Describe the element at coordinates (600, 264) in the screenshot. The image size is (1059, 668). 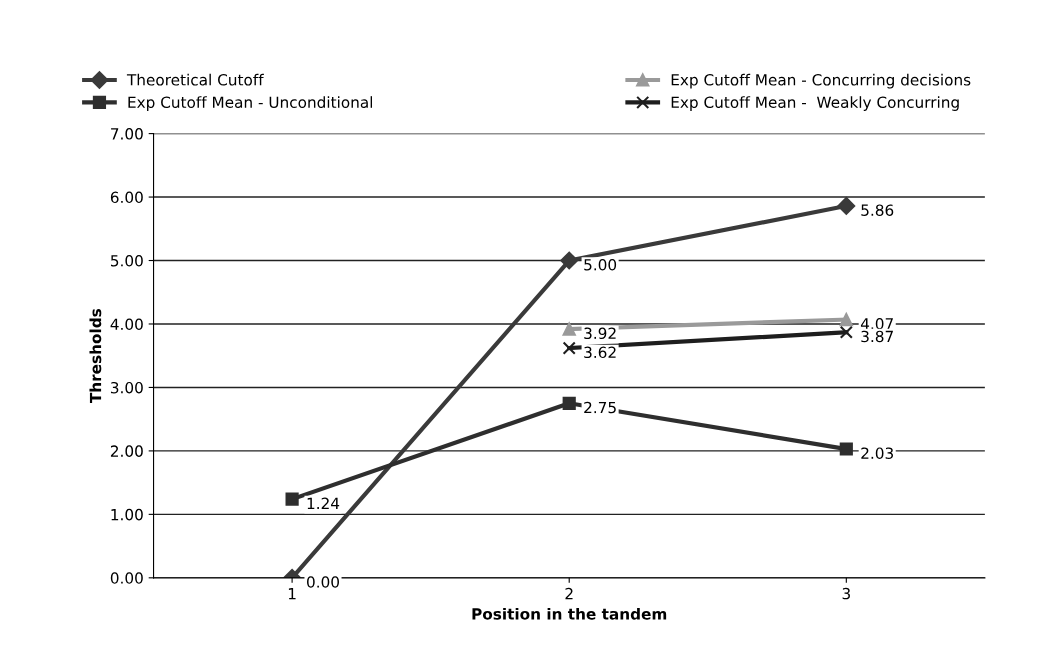
I see `data-label: 5.00` at that location.